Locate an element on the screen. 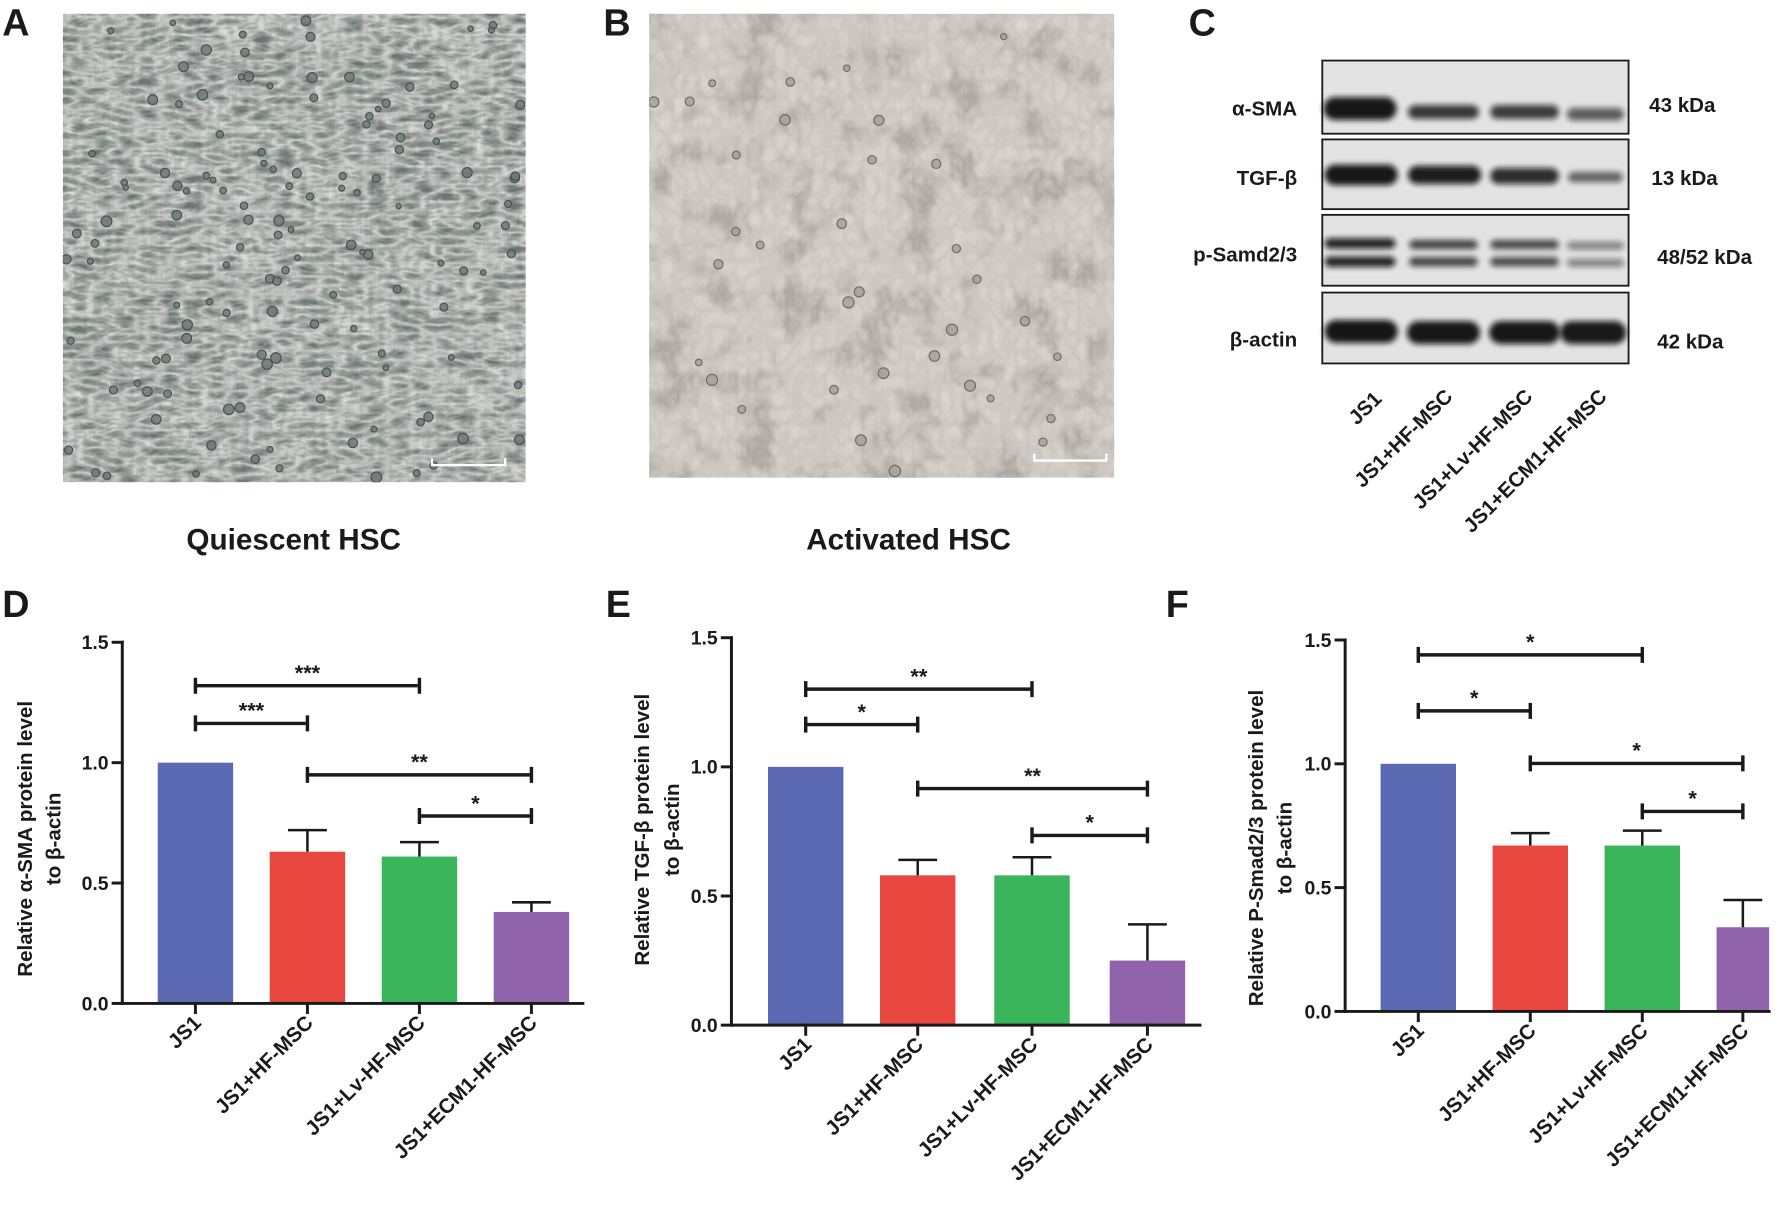  bar-js1-hf-msc is located at coordinates (1530, 928).